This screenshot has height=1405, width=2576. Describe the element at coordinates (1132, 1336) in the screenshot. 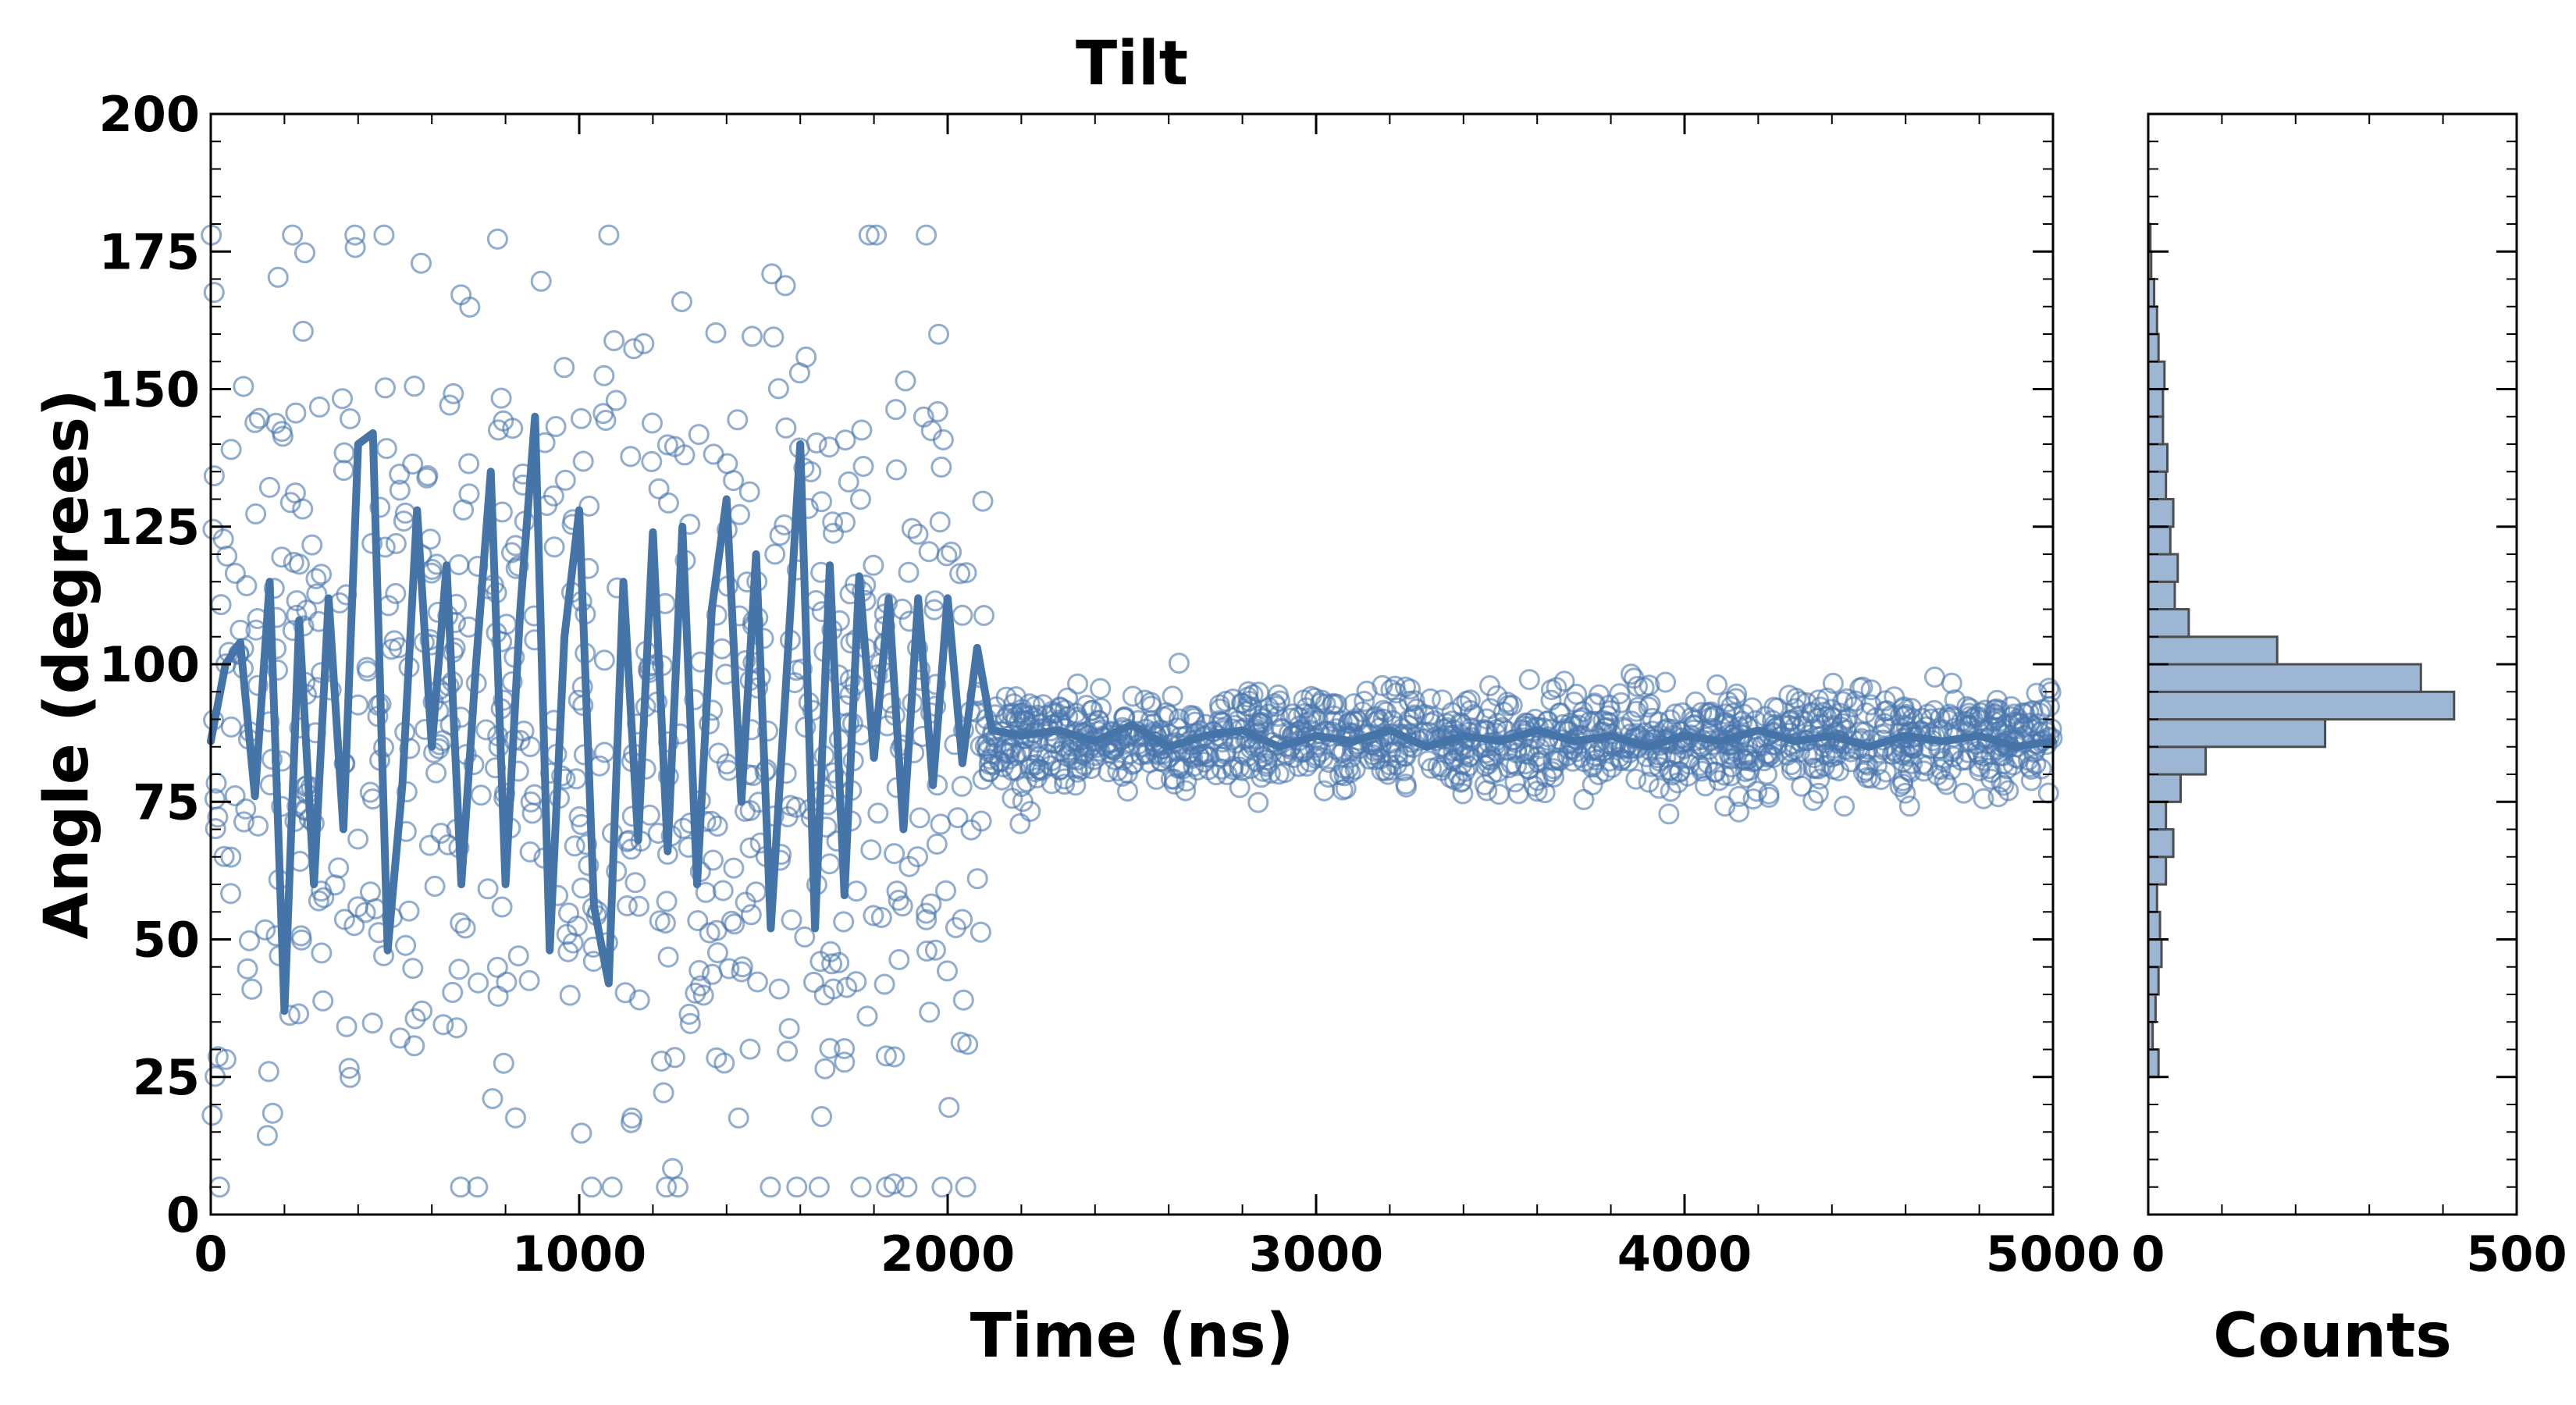

I see `x-axis-label: Time (ns)` at that location.